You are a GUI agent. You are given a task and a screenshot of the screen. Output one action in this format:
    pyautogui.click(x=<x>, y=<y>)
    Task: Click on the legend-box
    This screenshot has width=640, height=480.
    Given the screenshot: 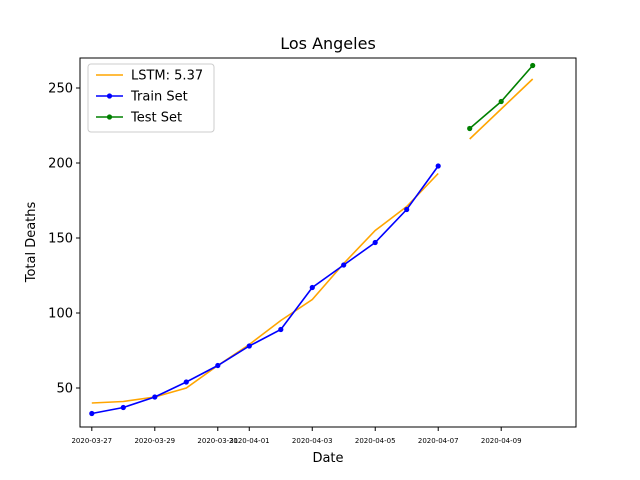 What is the action you would take?
    pyautogui.click(x=151, y=98)
    